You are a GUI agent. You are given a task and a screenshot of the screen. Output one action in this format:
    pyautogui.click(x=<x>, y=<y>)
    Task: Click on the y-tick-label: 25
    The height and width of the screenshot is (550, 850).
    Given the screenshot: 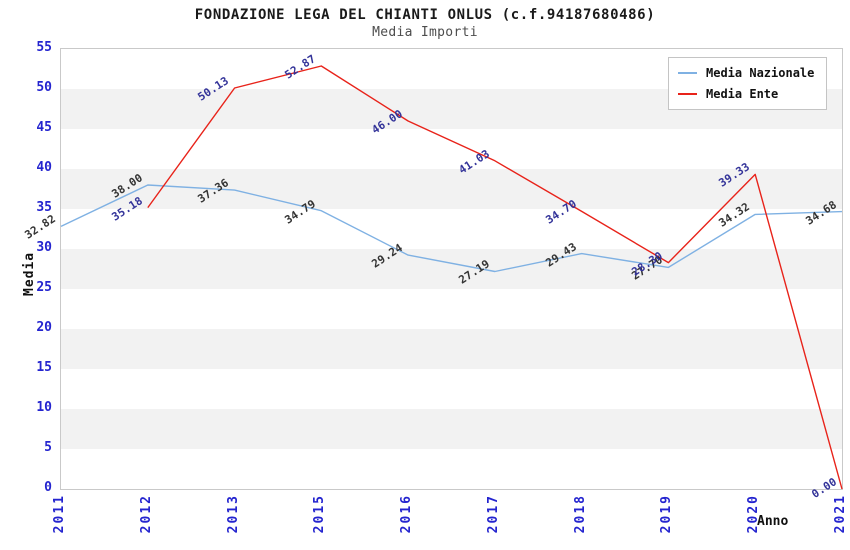 What is the action you would take?
    pyautogui.click(x=44, y=287)
    